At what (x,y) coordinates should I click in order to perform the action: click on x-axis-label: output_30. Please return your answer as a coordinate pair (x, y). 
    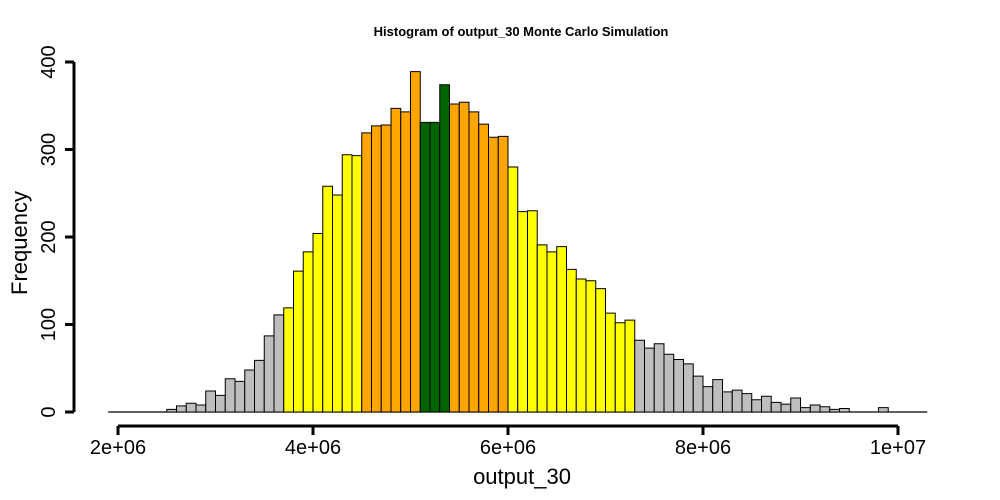
    Looking at the image, I should click on (522, 476).